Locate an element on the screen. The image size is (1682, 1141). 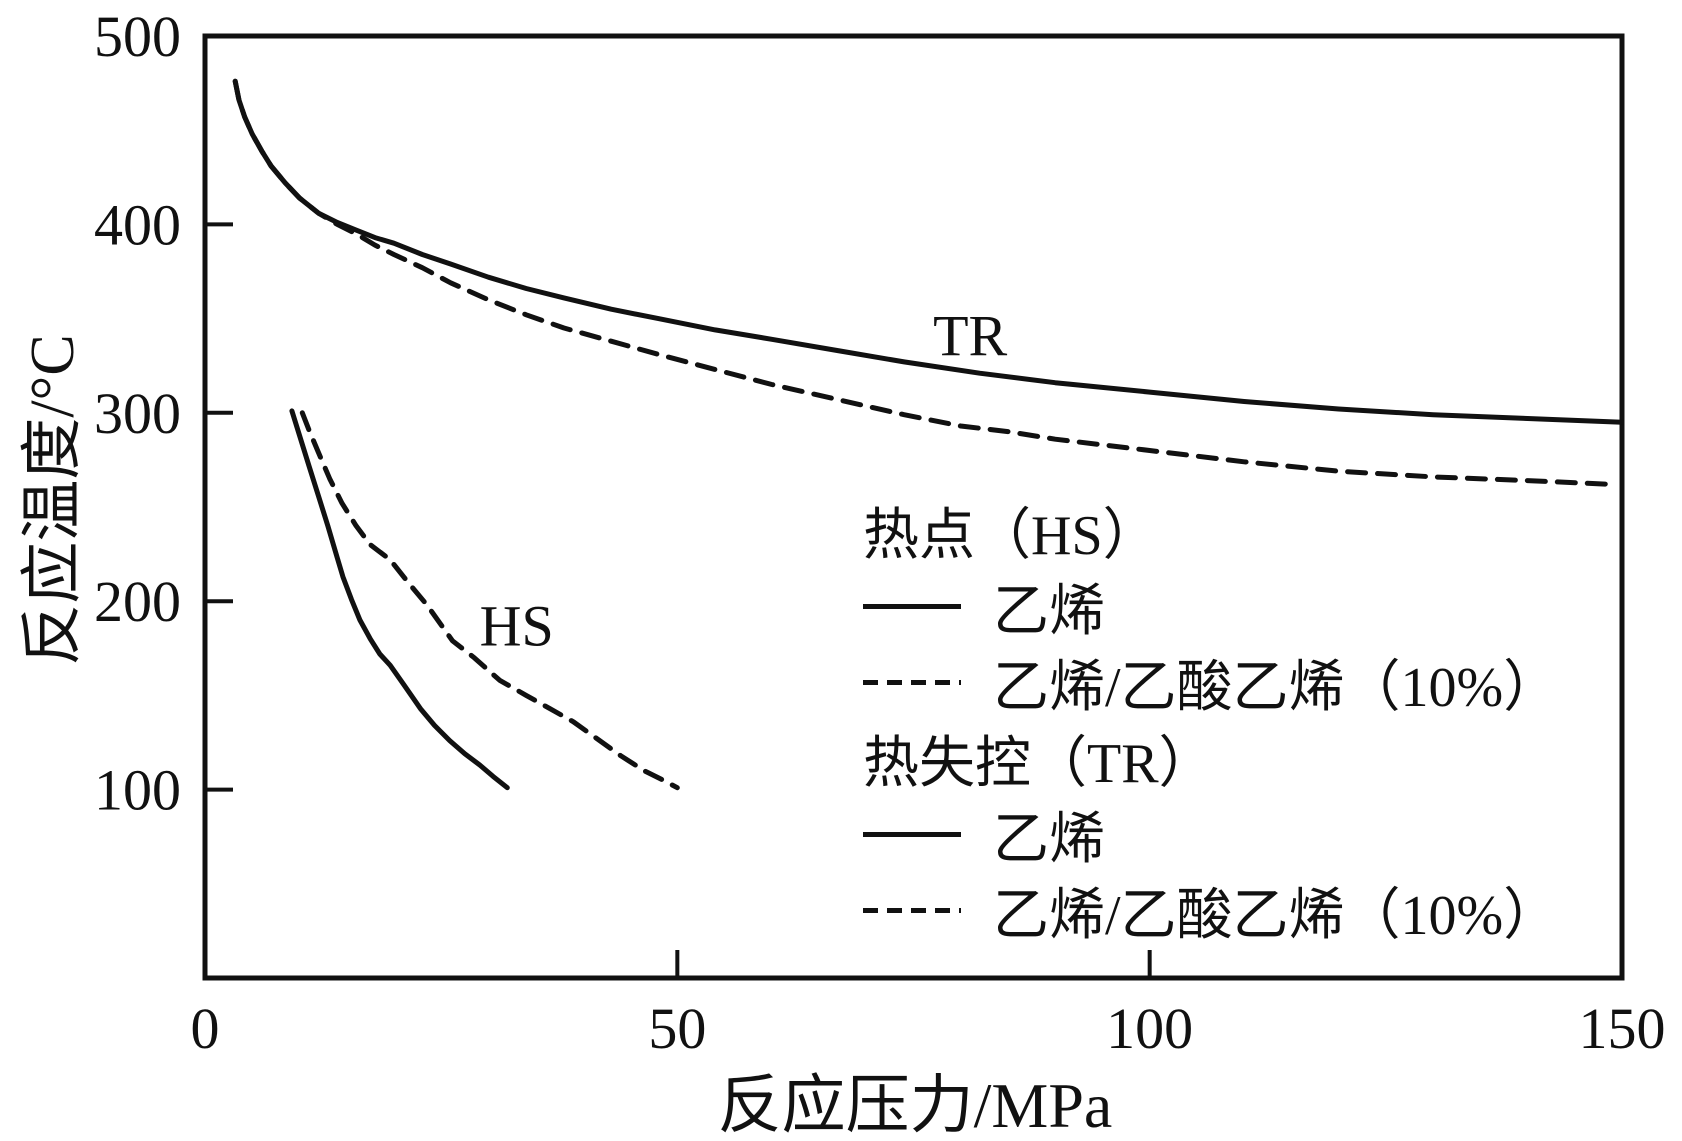
y-tick-label: 200 is located at coordinates (137, 601).